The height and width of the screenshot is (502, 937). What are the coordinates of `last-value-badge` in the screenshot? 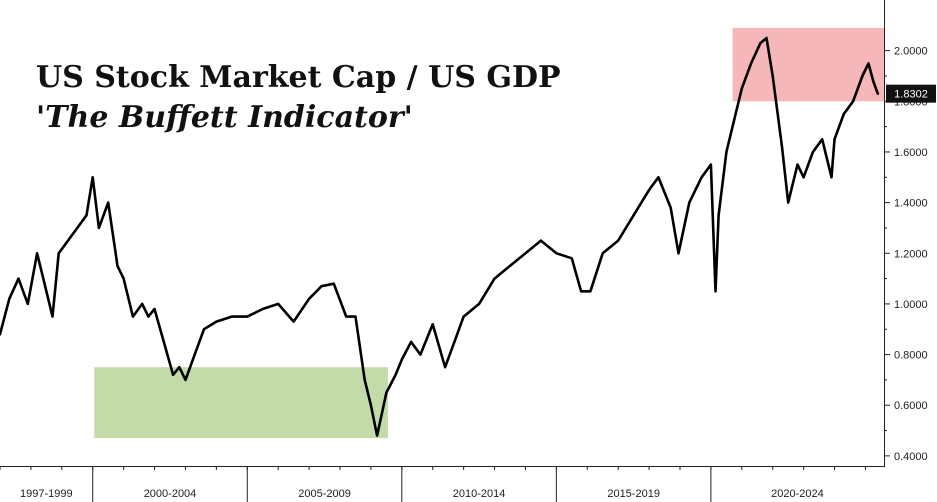 It's located at (911, 93).